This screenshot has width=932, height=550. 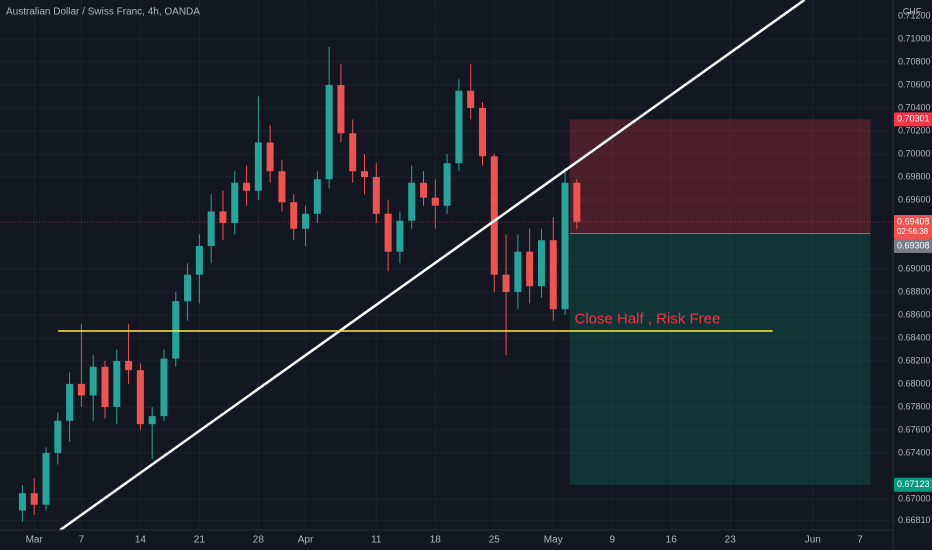 I want to click on target-label-bg, so click(x=913, y=484).